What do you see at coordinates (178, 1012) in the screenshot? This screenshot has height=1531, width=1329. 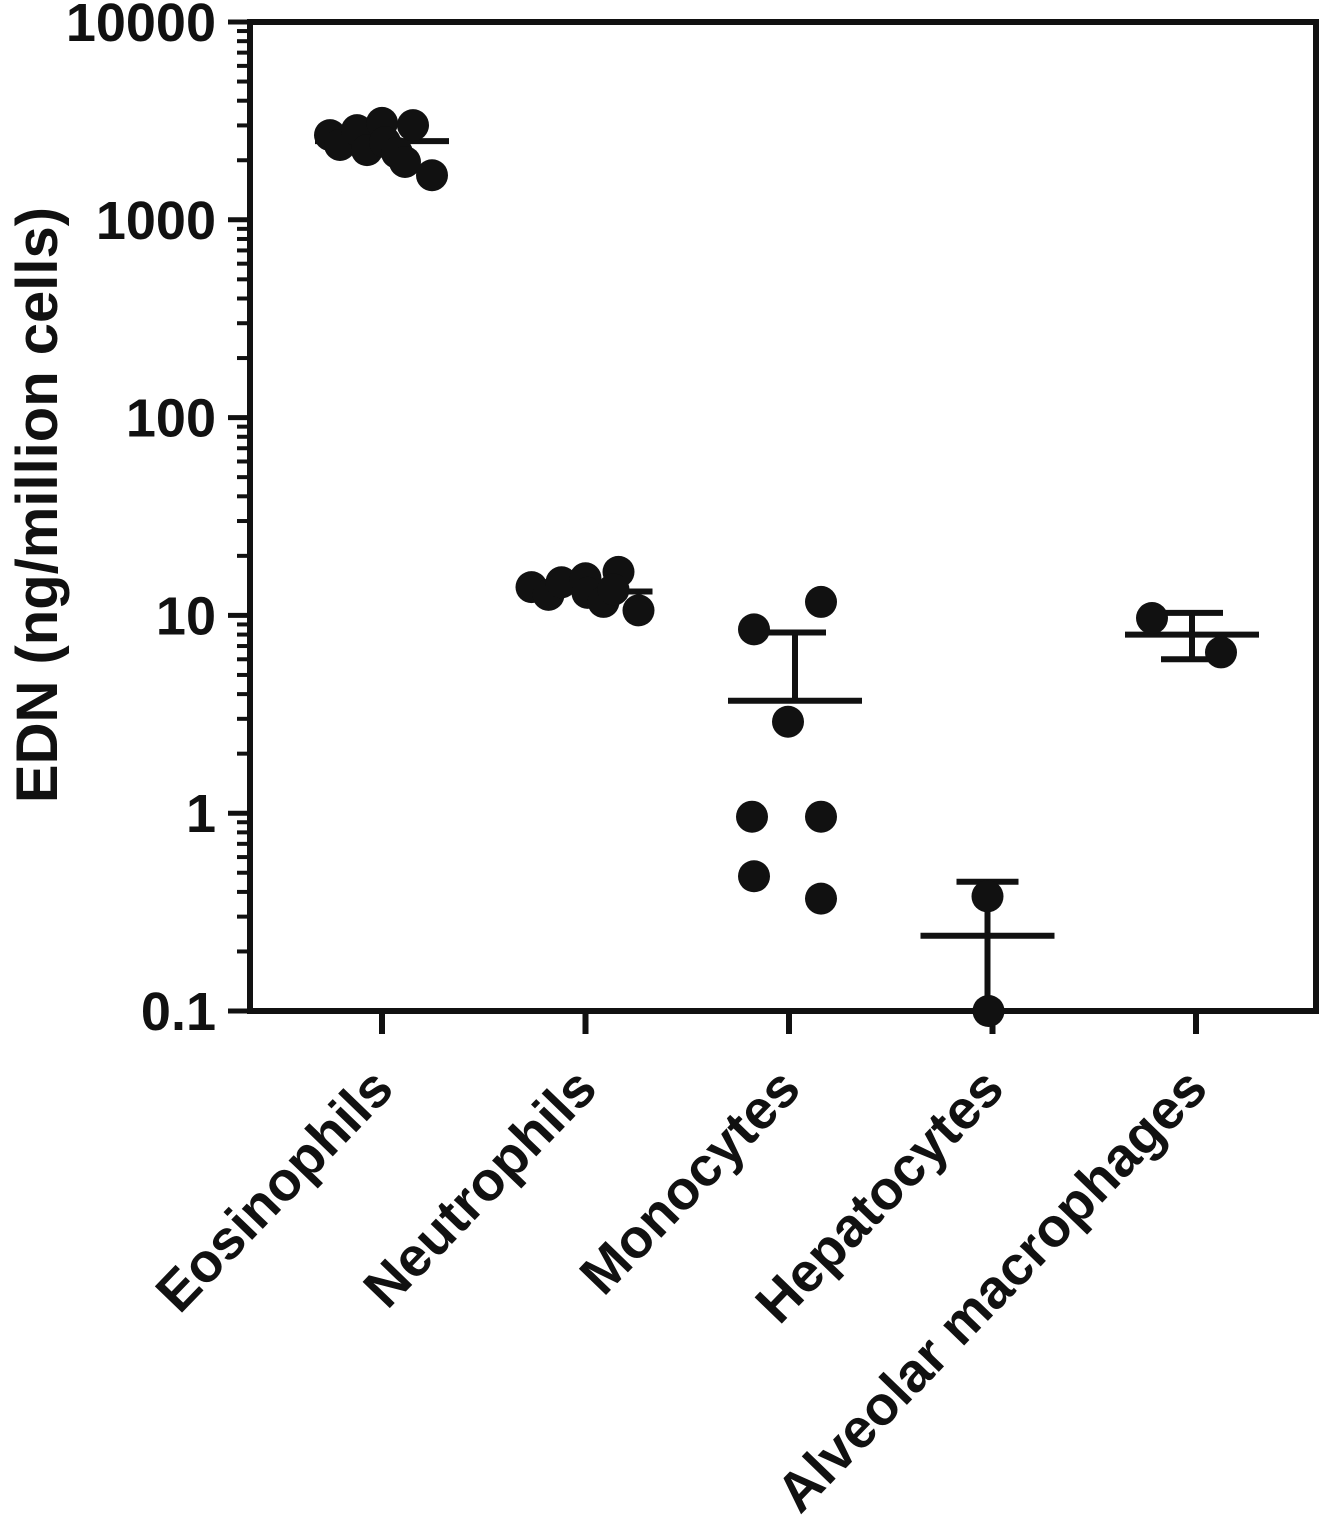 I see `y-tick-label: 0.1` at bounding box center [178, 1012].